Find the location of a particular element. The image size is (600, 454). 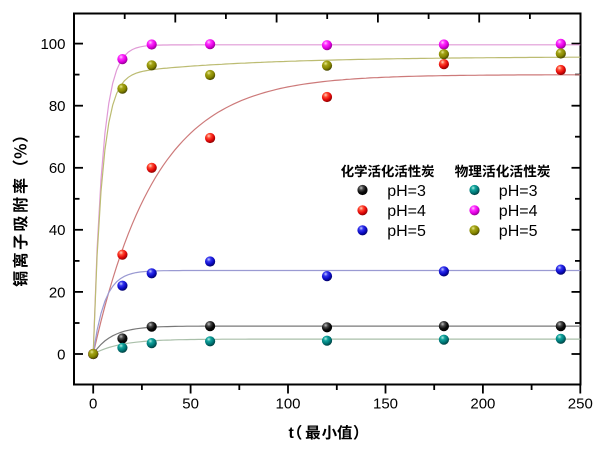

svg-text: 80 is located at coordinates (57, 106).